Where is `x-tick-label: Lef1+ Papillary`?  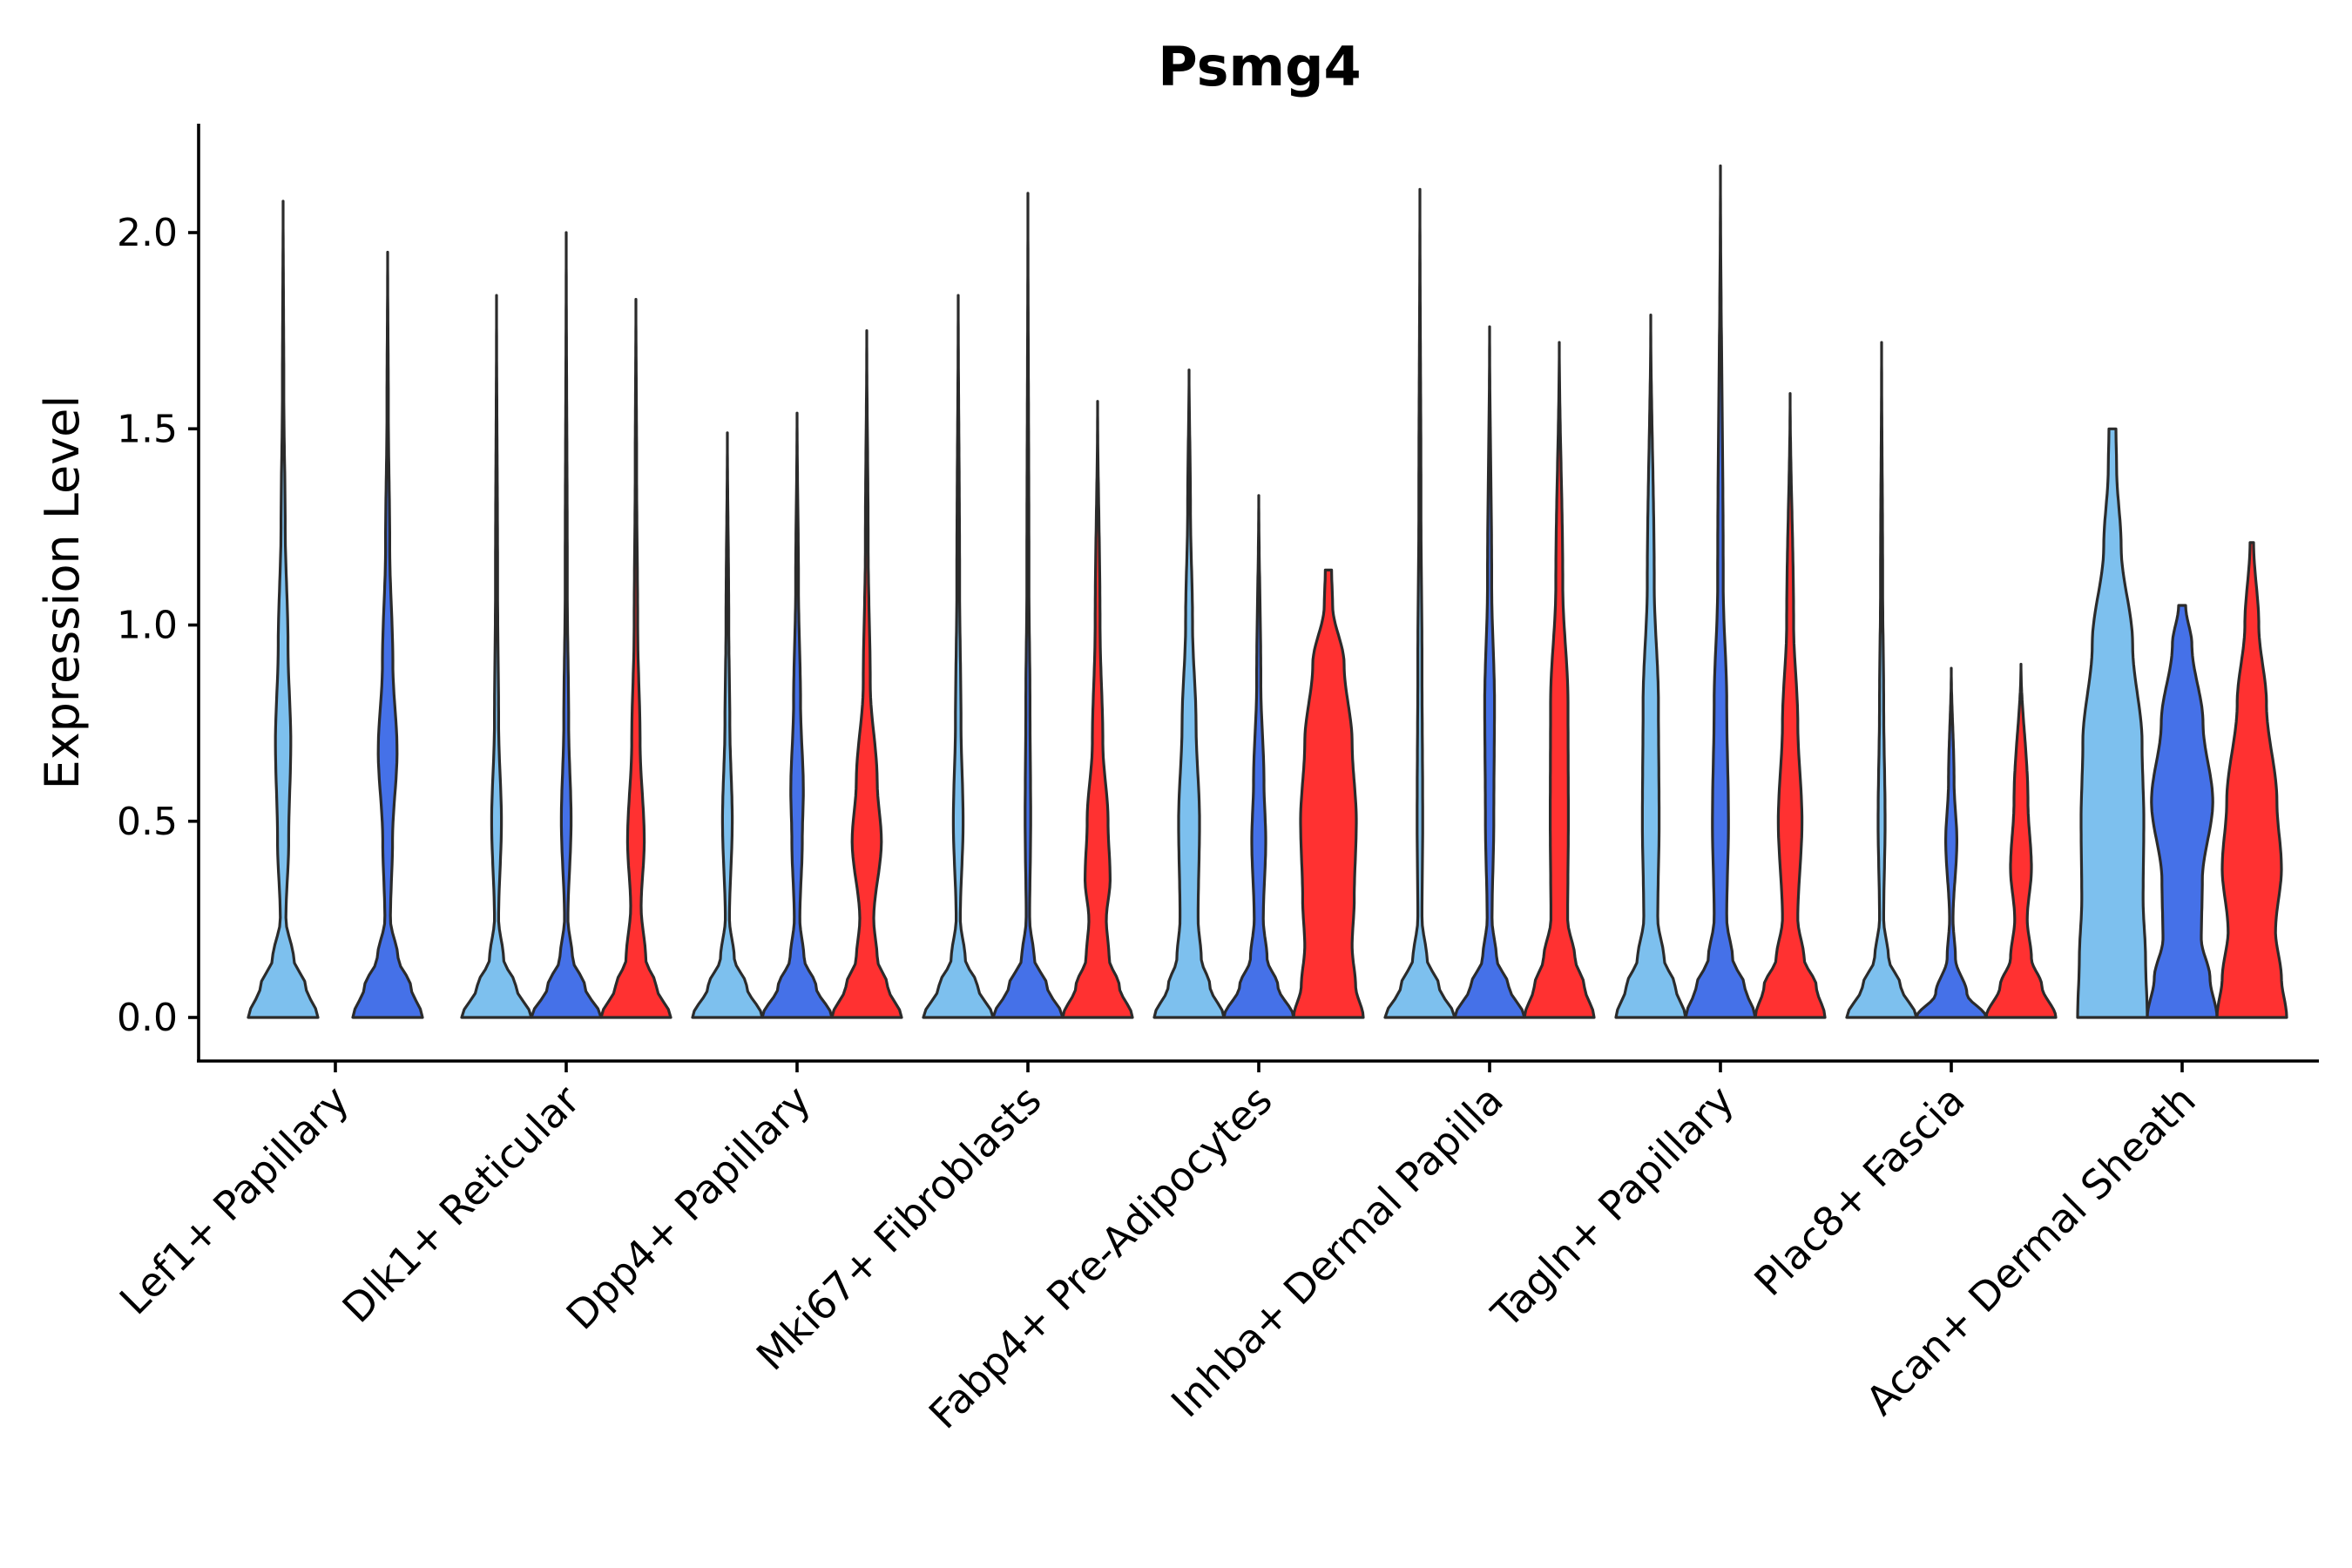 x-tick-label: Lef1+ Papillary is located at coordinates (235, 1201).